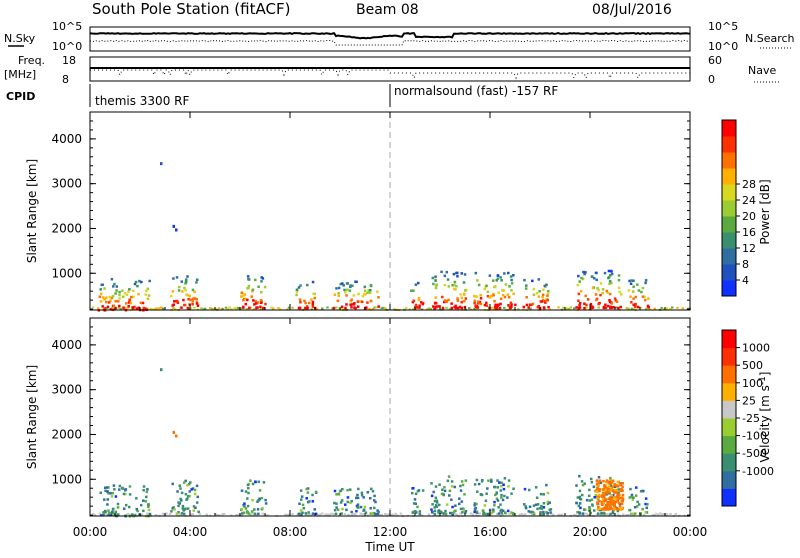 Image resolution: width=800 pixels, height=558 pixels. Describe the element at coordinates (765, 211) in the screenshot. I see `power-colorbar-label: Power [dB]` at that location.